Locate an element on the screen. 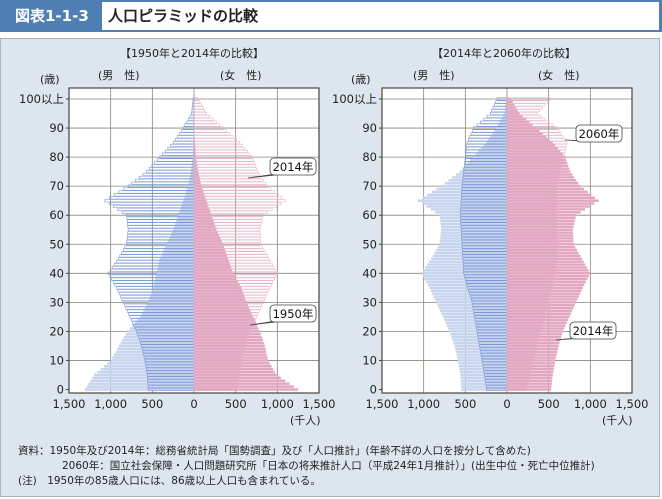 The width and height of the screenshot is (662, 499). chart-title: 【1950年と2014年の比較】 is located at coordinates (192, 53).